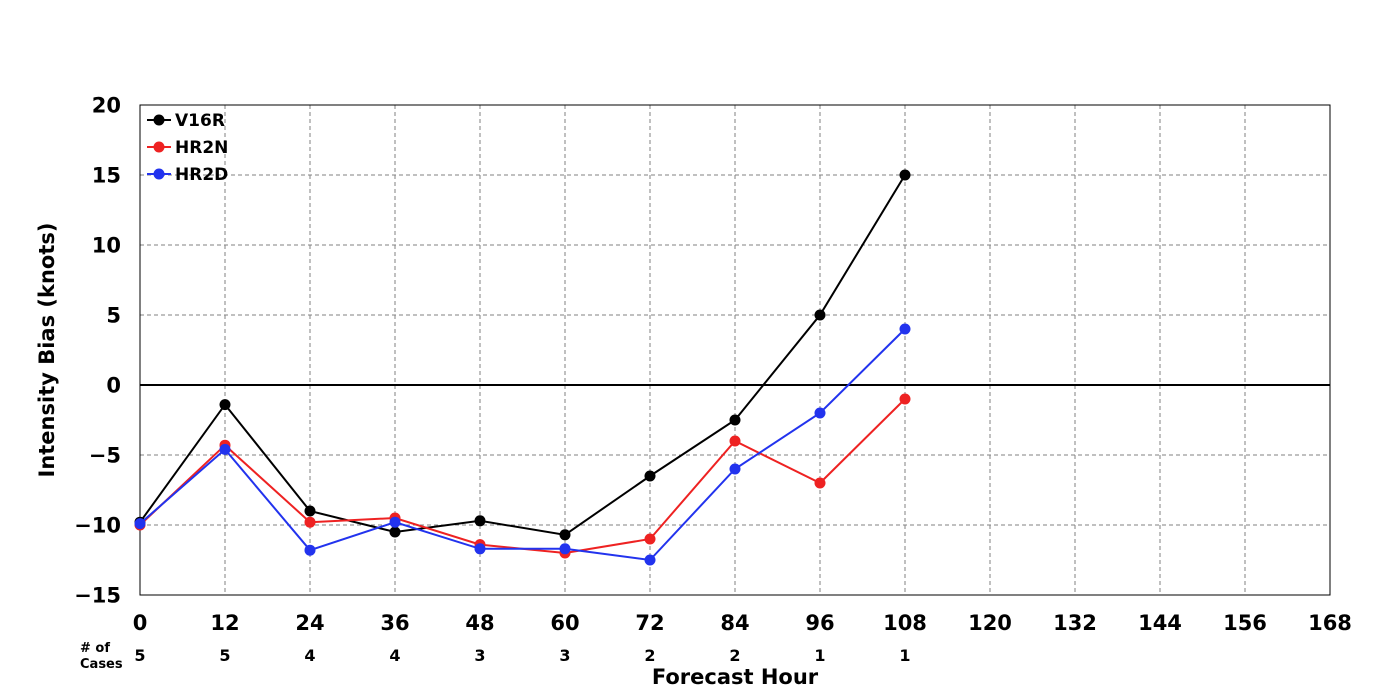  I want to click on y-tick-label: −15, so click(97, 596).